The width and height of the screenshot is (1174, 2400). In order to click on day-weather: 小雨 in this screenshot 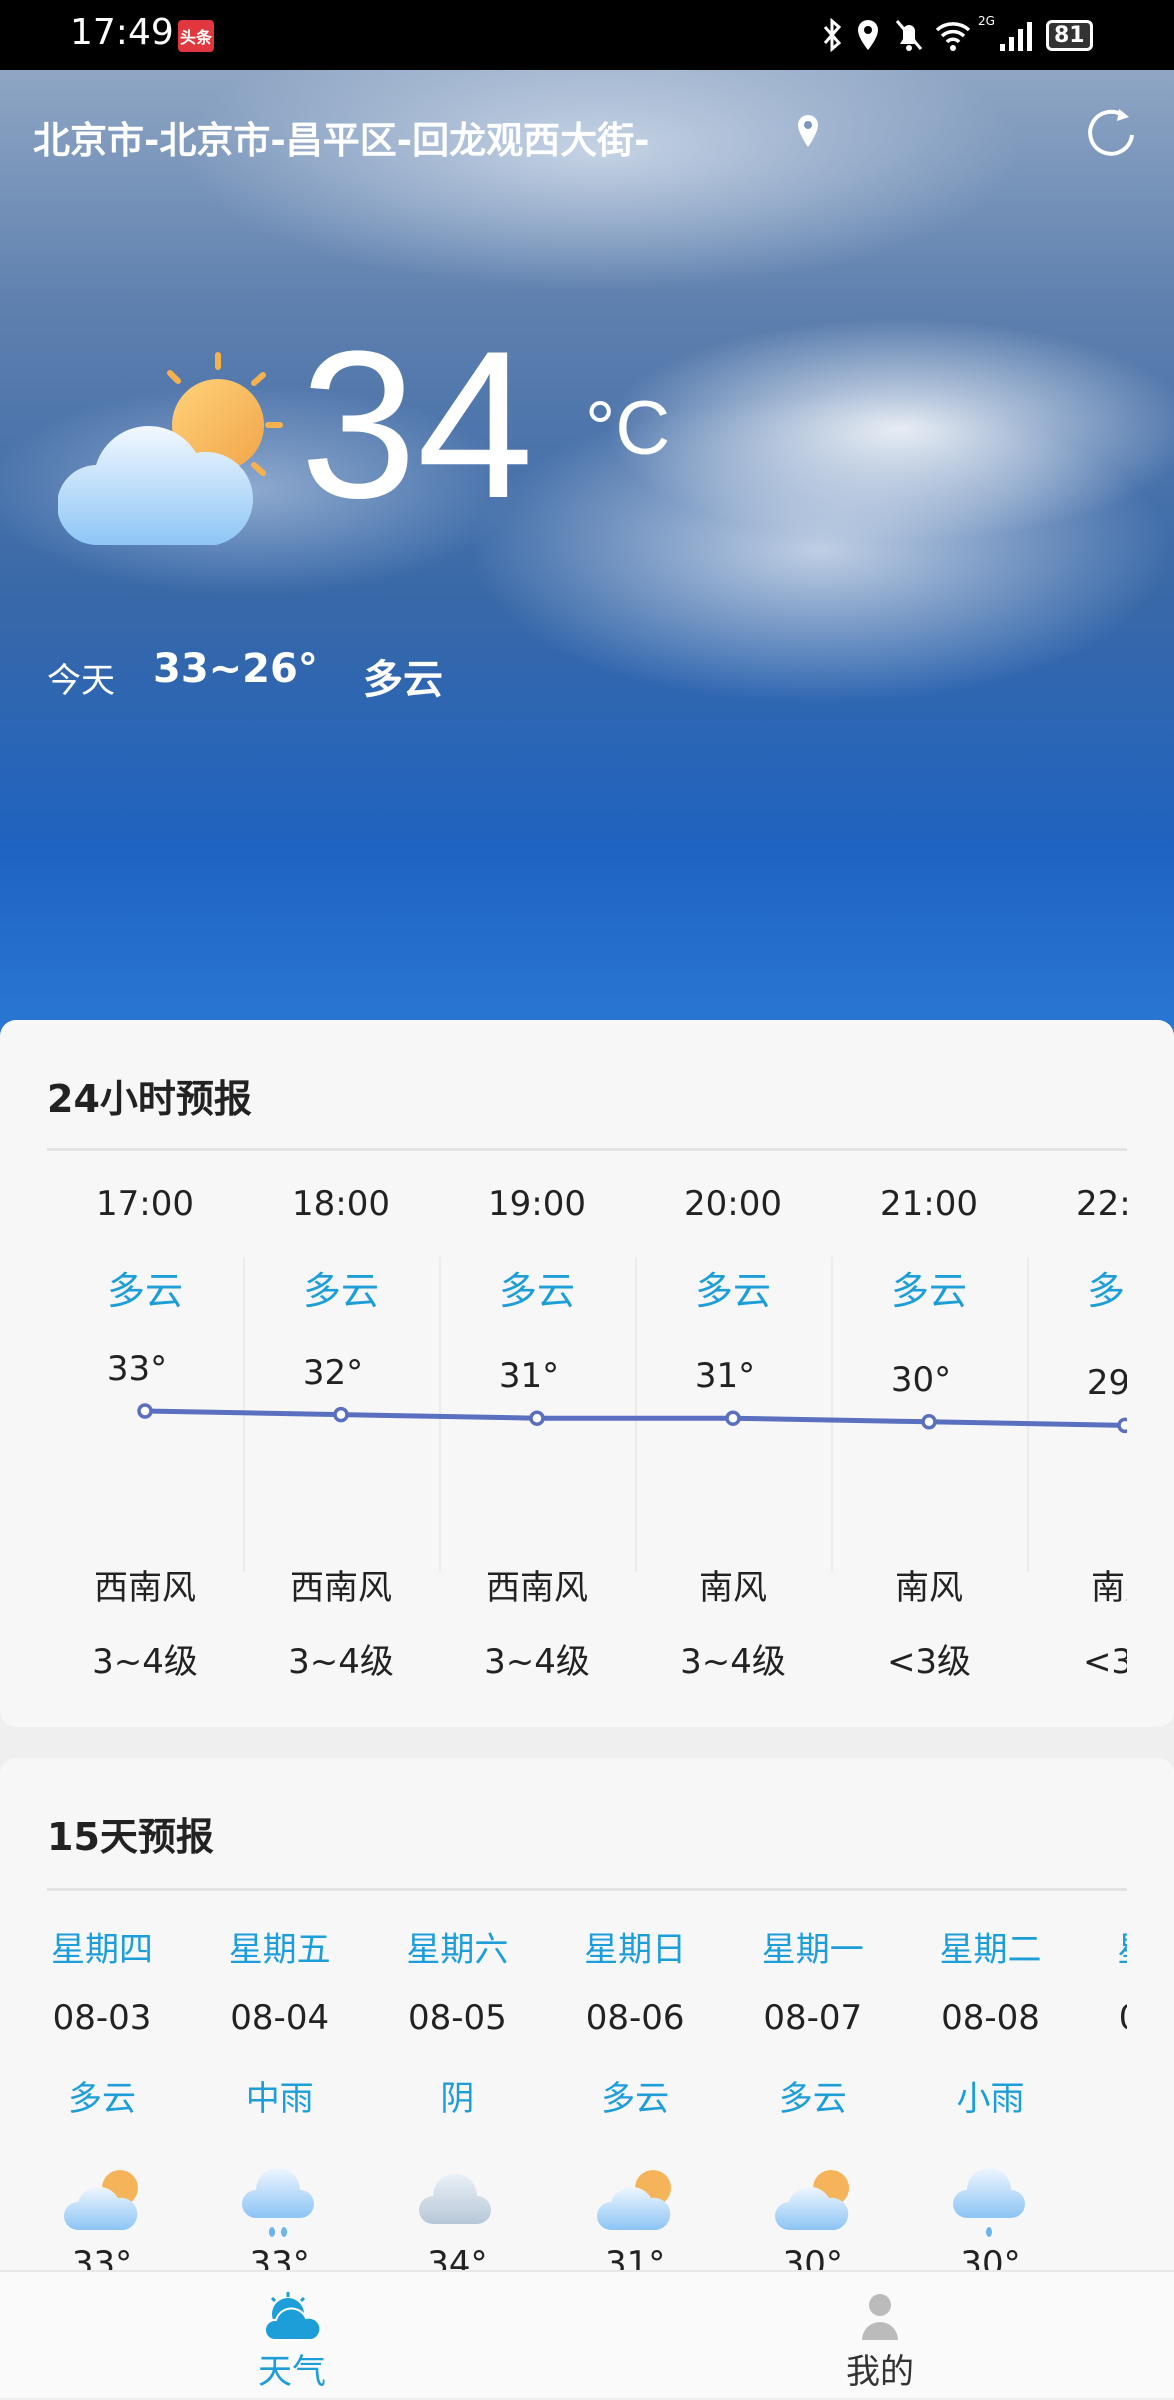, I will do `click(990, 2099)`.